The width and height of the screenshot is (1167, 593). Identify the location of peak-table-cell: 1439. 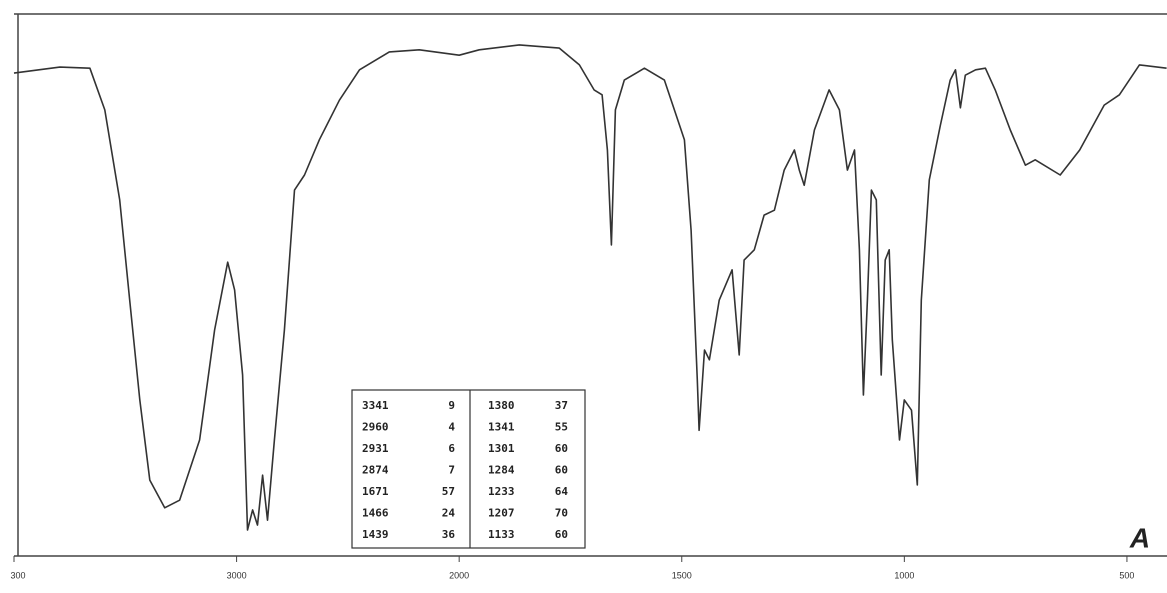
(375, 534).